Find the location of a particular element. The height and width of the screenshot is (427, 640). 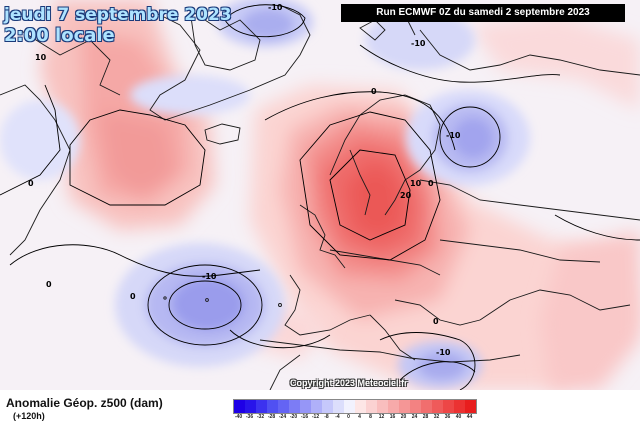

color-scale is located at coordinates (355, 406).